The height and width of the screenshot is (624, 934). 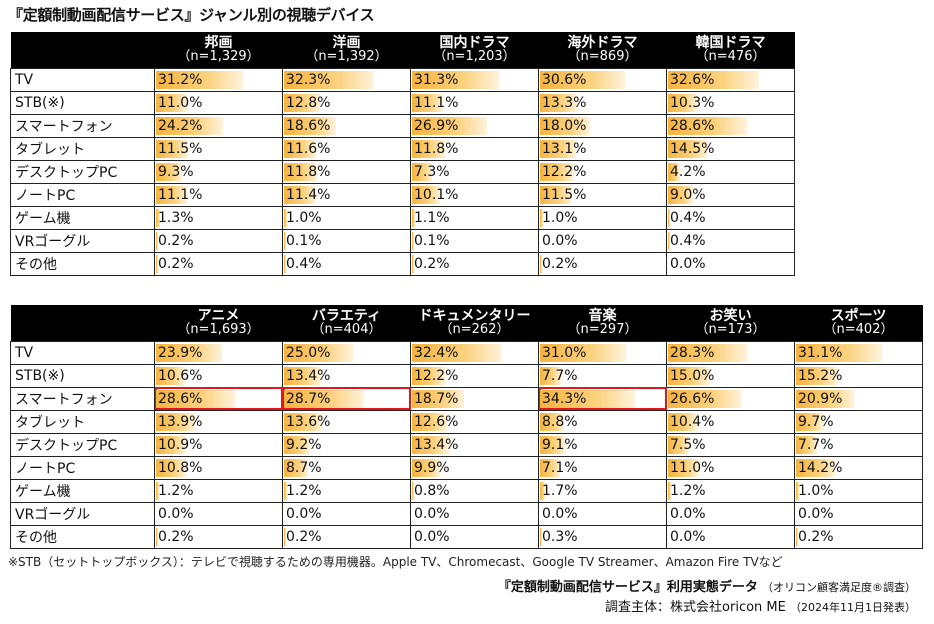 I want to click on value-label: 9.7%, so click(x=816, y=421).